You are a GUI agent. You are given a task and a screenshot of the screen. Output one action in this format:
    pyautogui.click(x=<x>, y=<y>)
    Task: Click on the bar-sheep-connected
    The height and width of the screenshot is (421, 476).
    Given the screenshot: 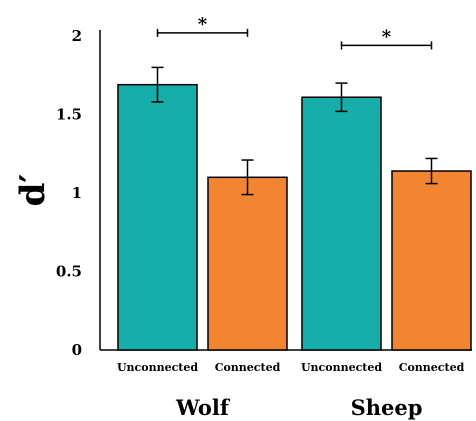 What is the action you would take?
    pyautogui.click(x=431, y=260)
    